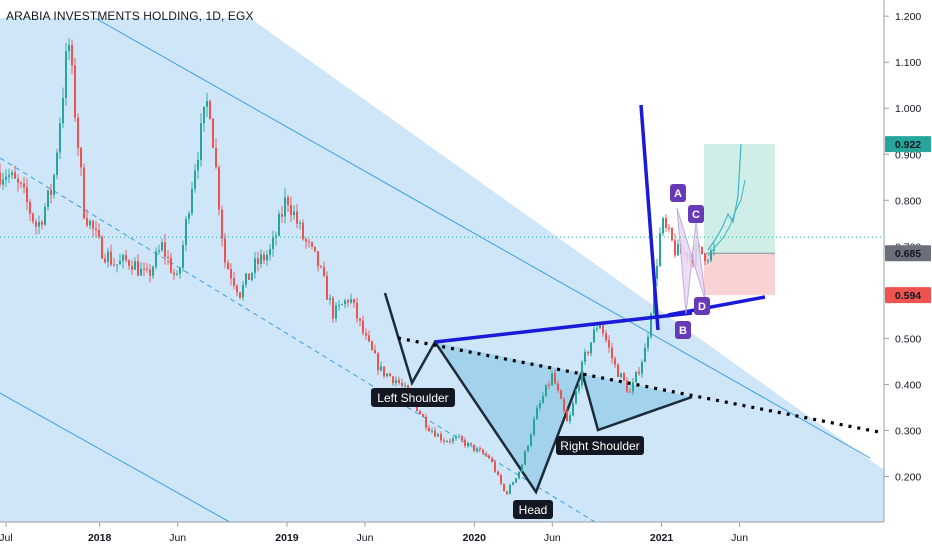 The image size is (932, 550). I want to click on y-tick-label: 0.800, so click(908, 201).